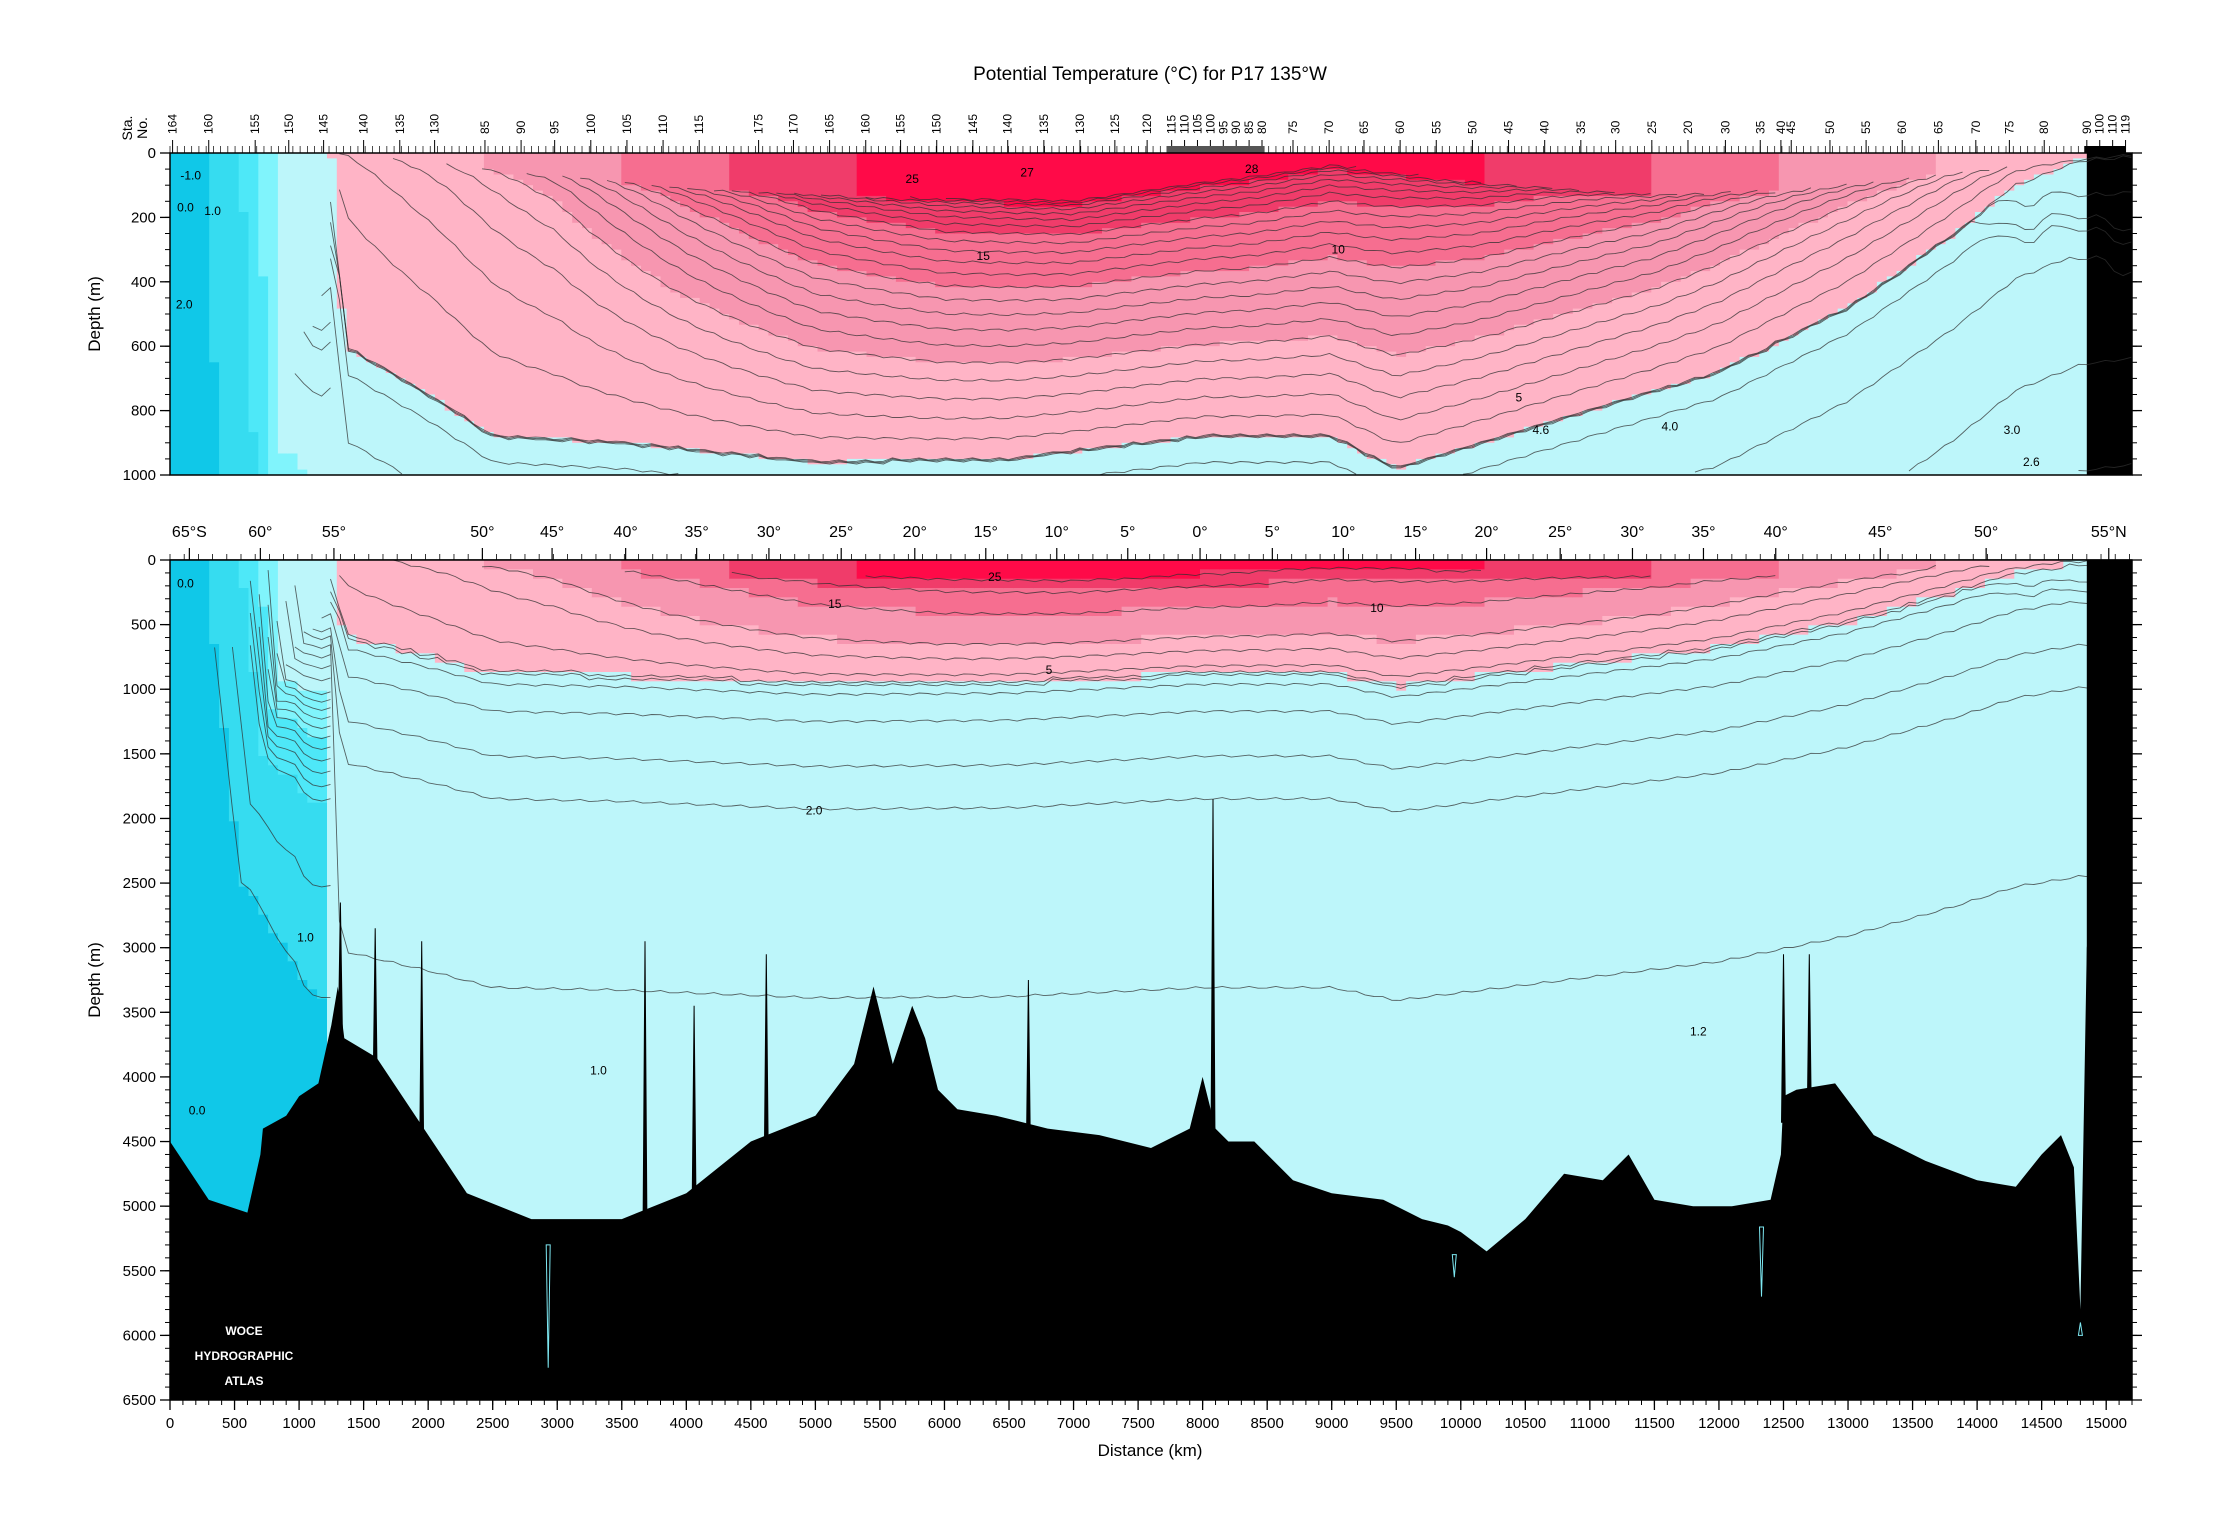  I want to click on station-label: 155, so click(255, 124).